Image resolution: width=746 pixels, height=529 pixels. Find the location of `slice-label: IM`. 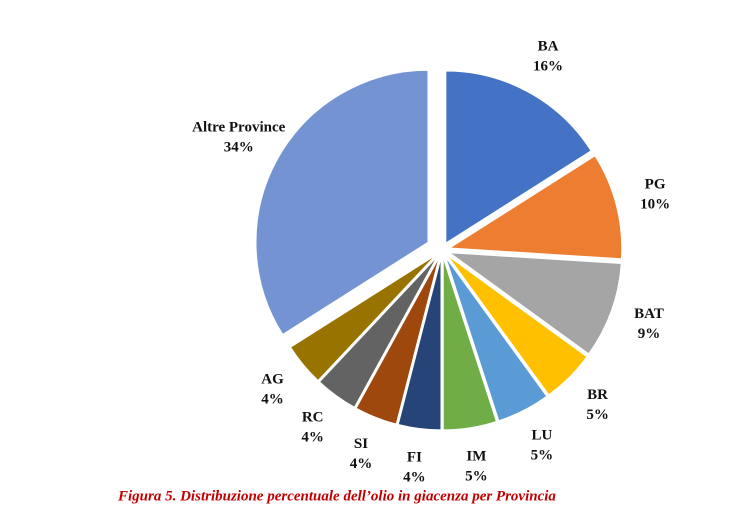

slice-label: IM is located at coordinates (476, 457).